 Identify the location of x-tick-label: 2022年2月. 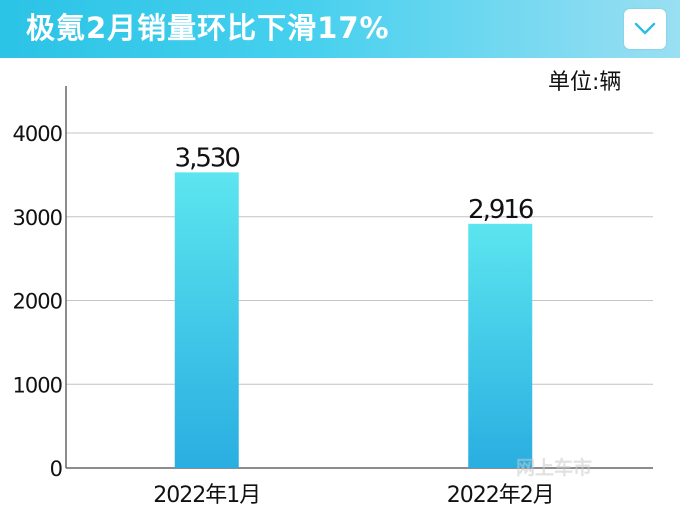
(500, 495).